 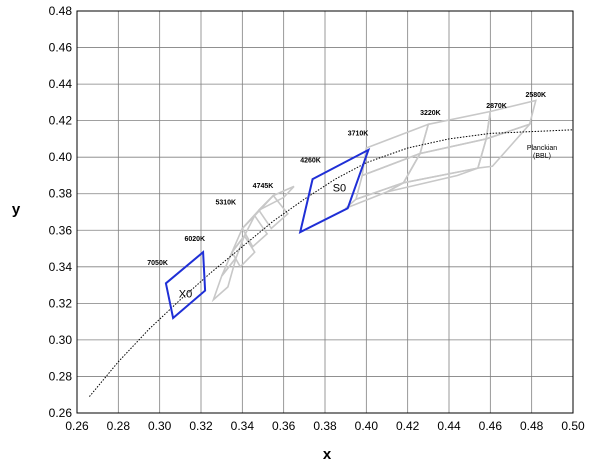 I want to click on cct-label: 6020K, so click(x=194, y=239).